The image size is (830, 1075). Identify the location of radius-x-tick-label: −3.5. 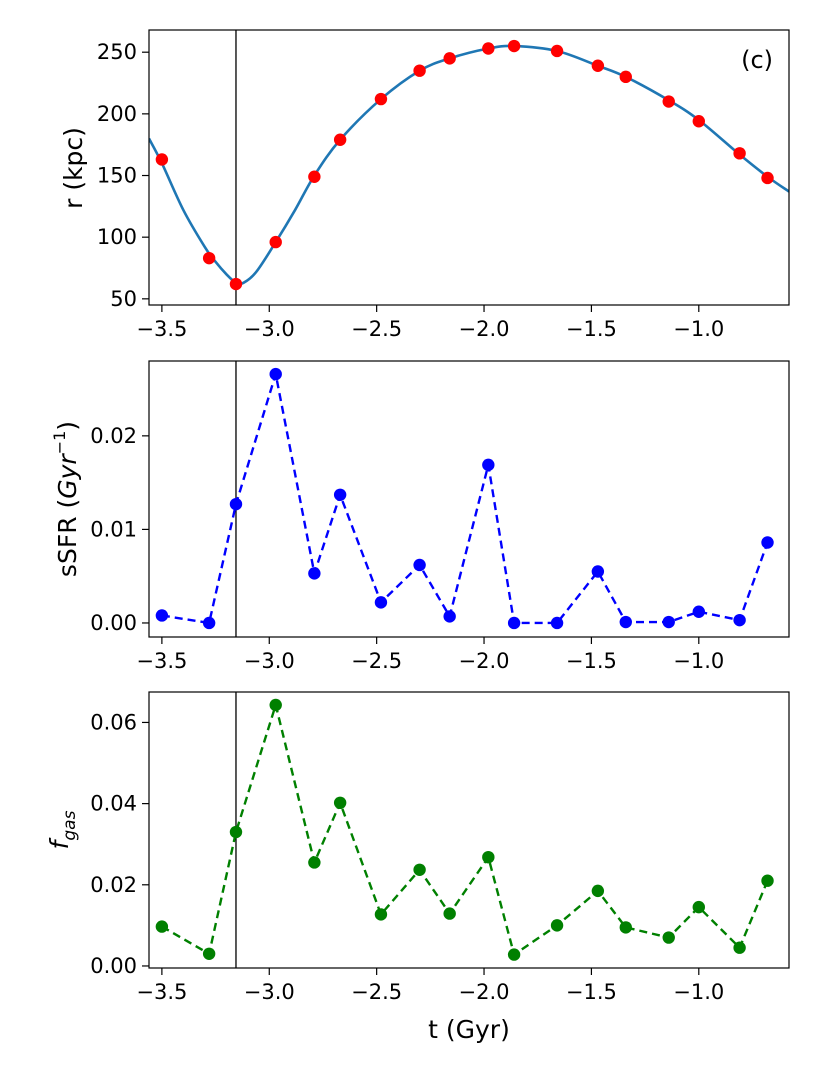
(161, 329).